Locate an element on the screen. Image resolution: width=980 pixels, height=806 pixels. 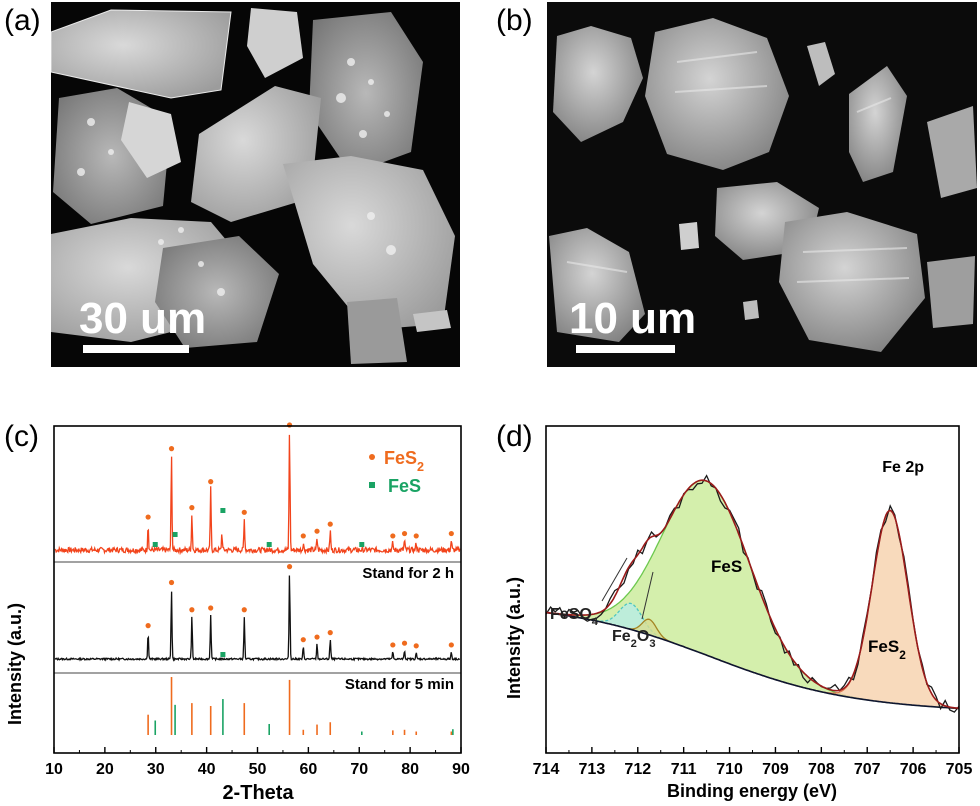
background-line is located at coordinates (752, 660).